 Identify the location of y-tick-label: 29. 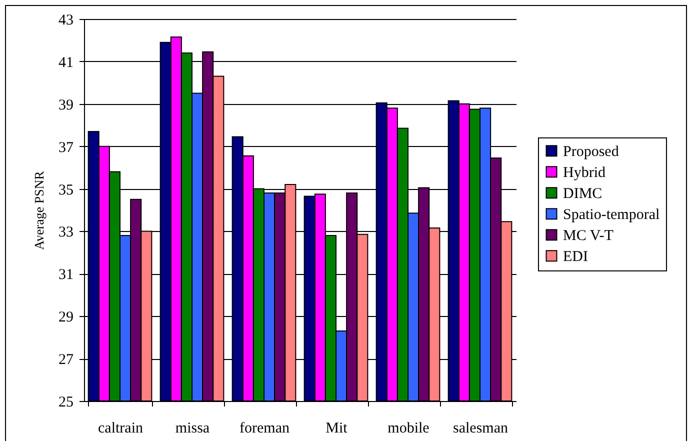
(66, 318).